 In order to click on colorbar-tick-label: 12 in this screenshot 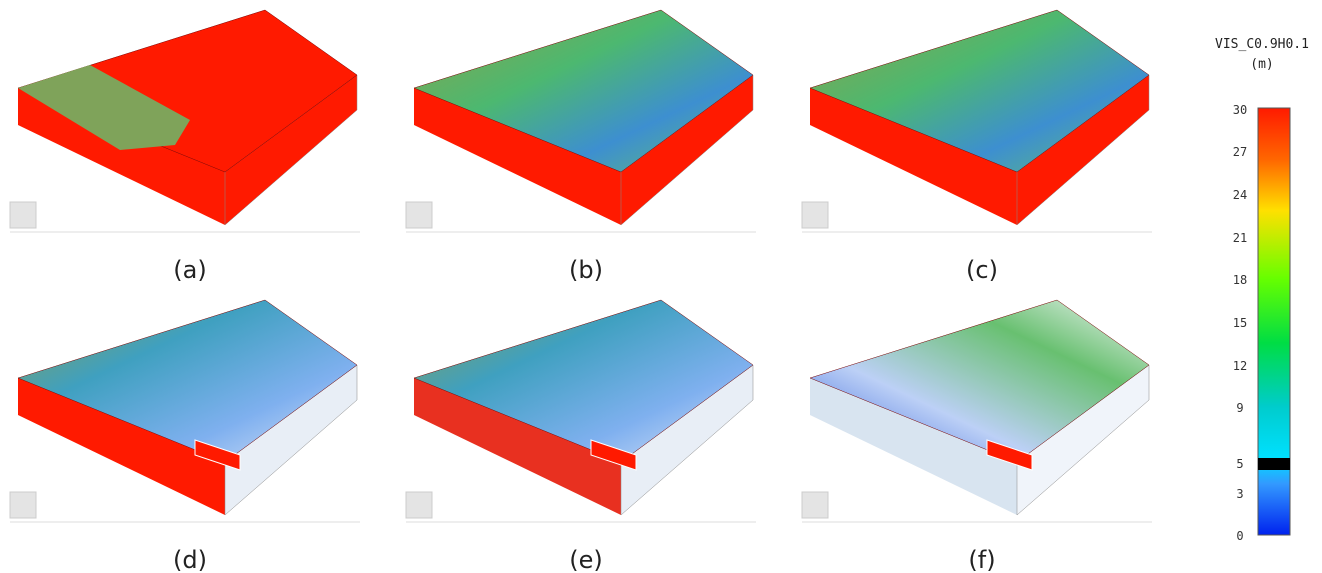, I will do `click(1240, 366)`.